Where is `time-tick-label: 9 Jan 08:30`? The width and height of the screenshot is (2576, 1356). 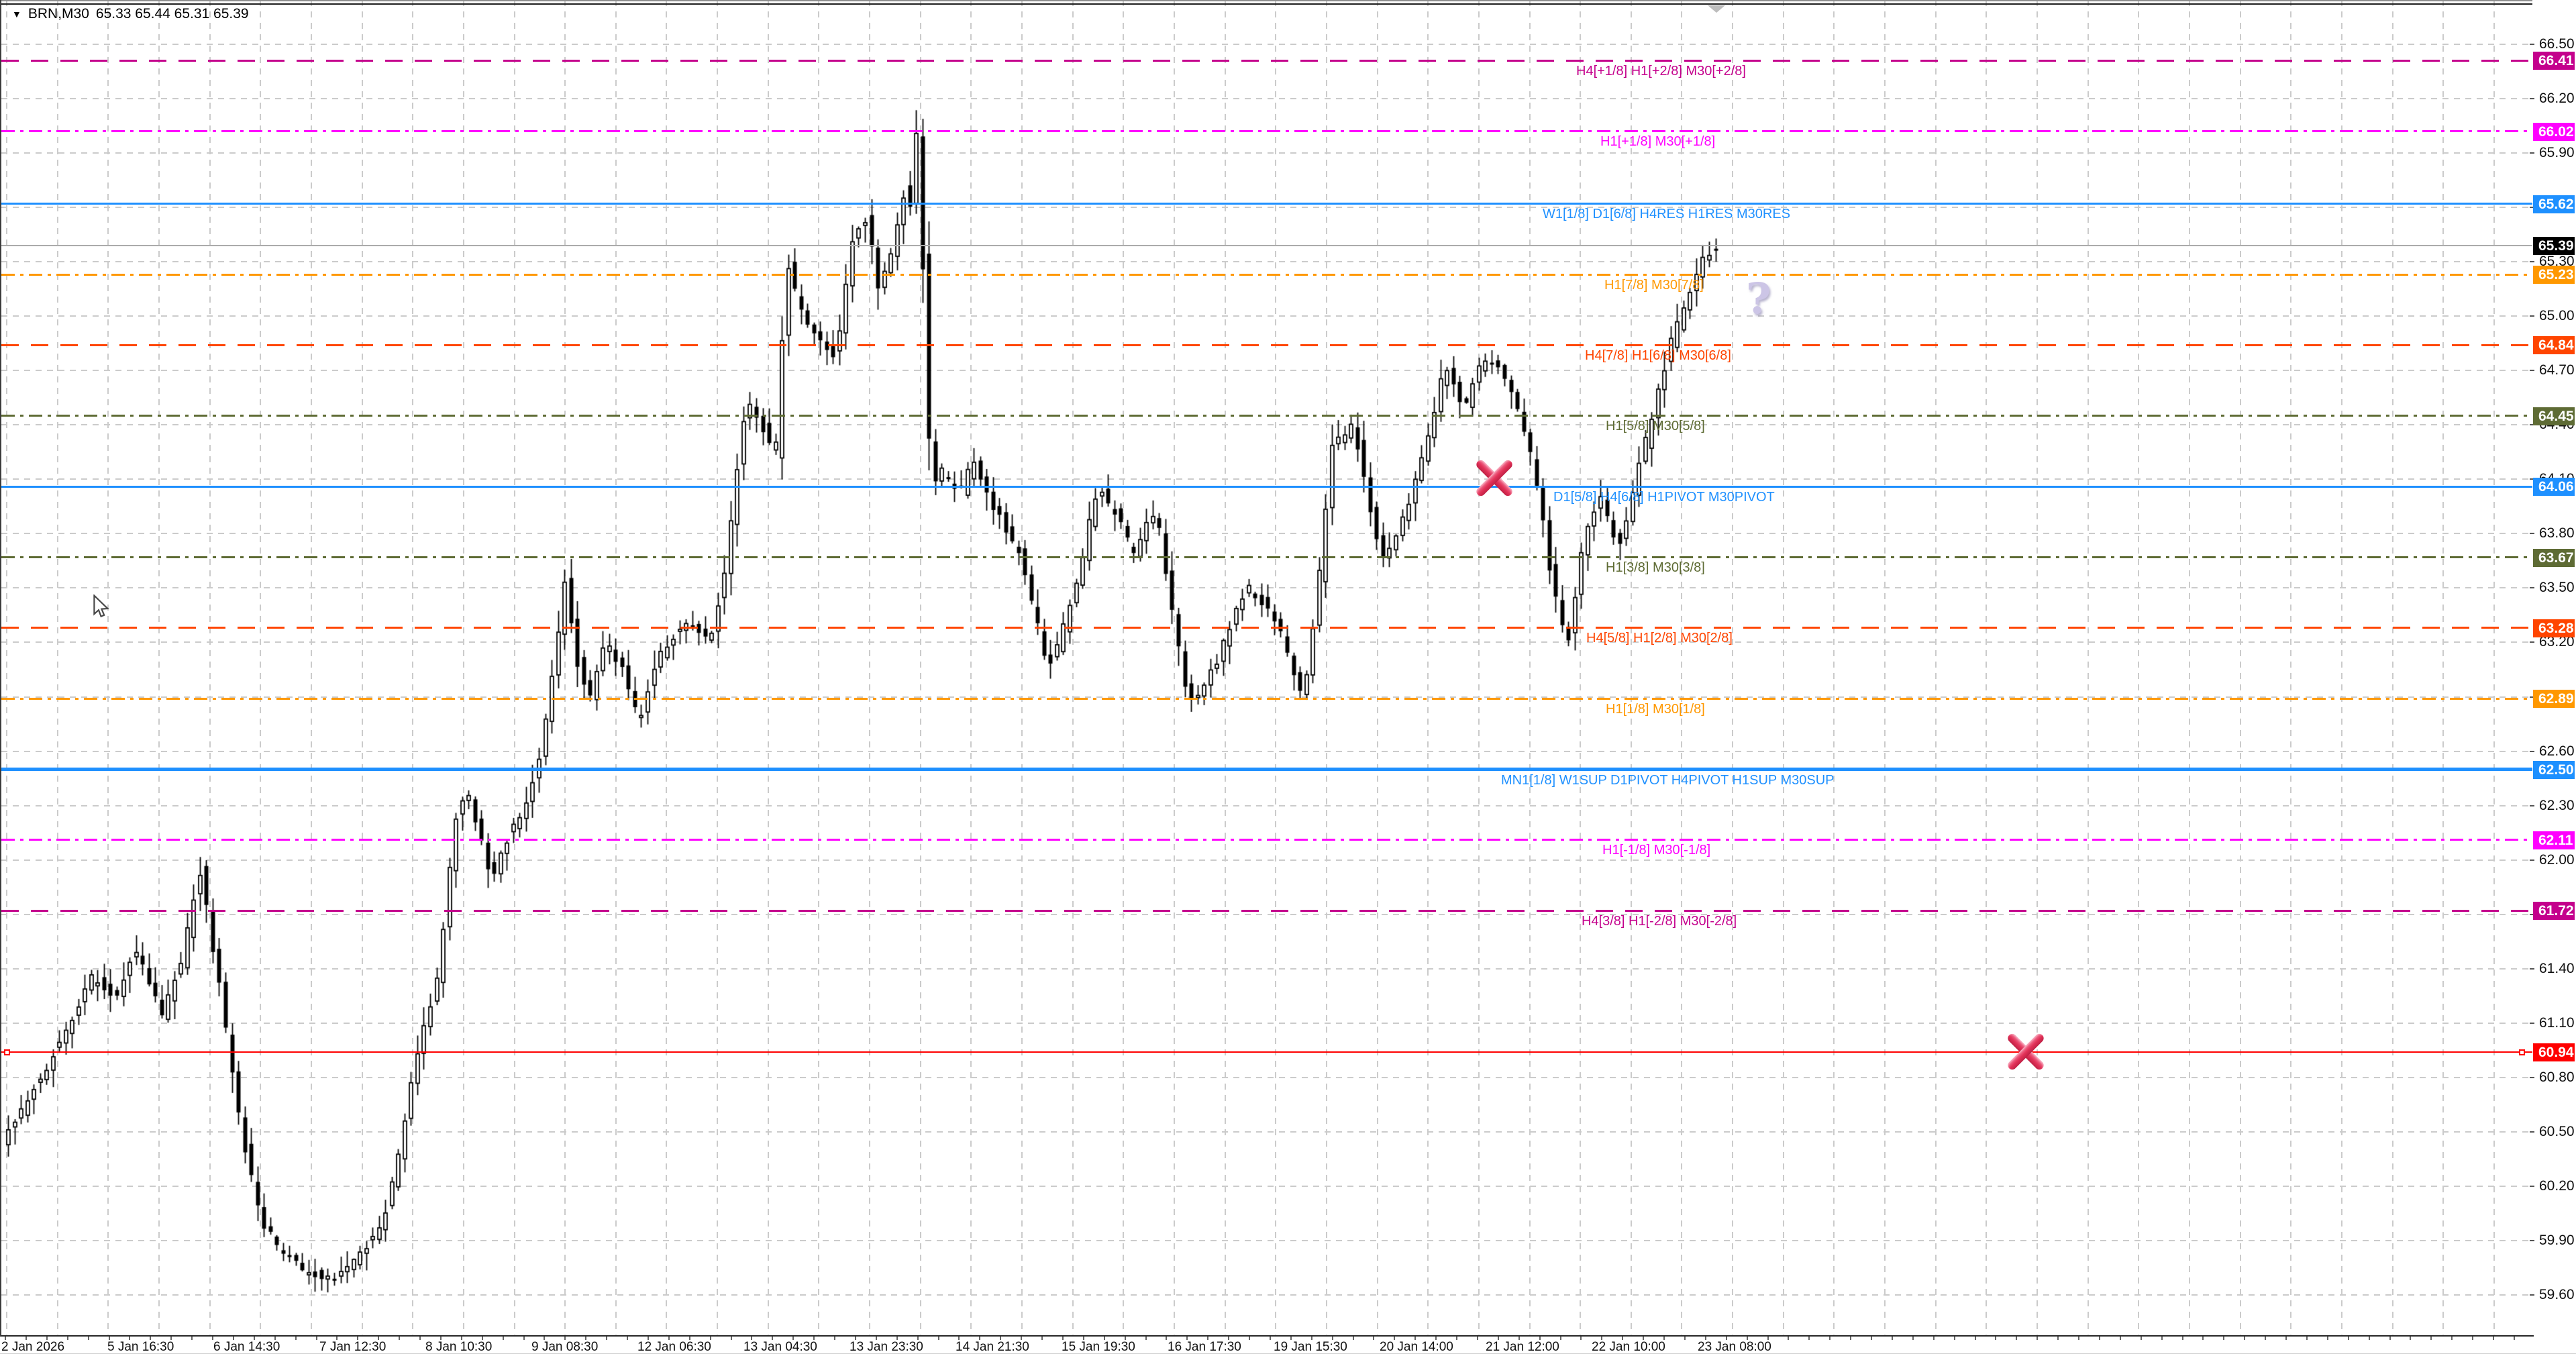
time-tick-label: 9 Jan 08:30 is located at coordinates (565, 1347).